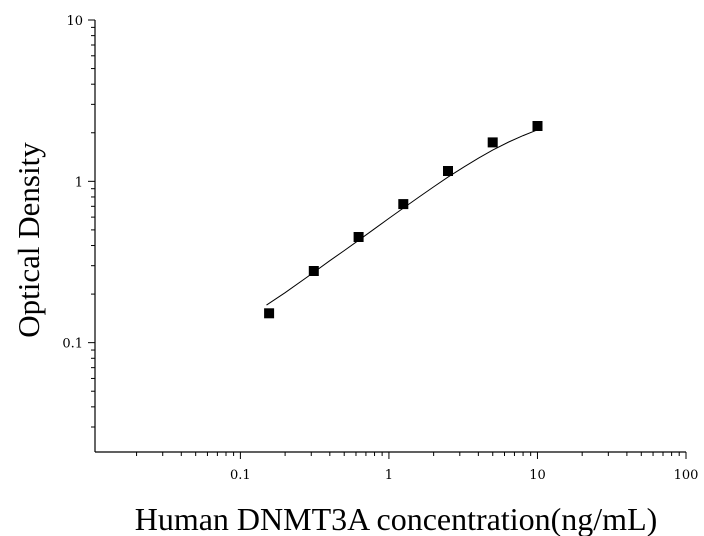  Describe the element at coordinates (28, 240) in the screenshot. I see `y-axis-title: Optical Density` at that location.